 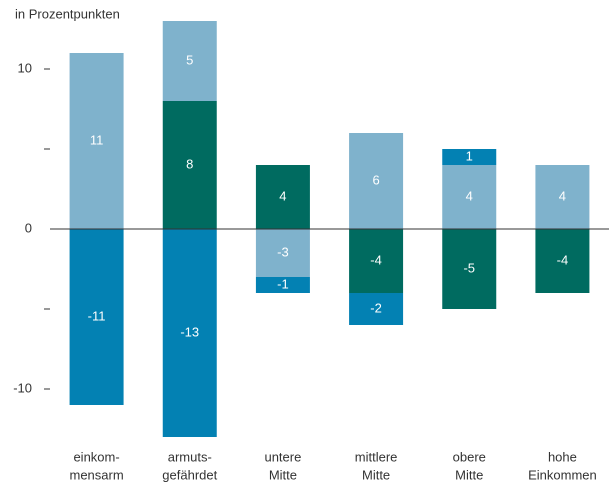 I want to click on value-label: 11, so click(x=97, y=139).